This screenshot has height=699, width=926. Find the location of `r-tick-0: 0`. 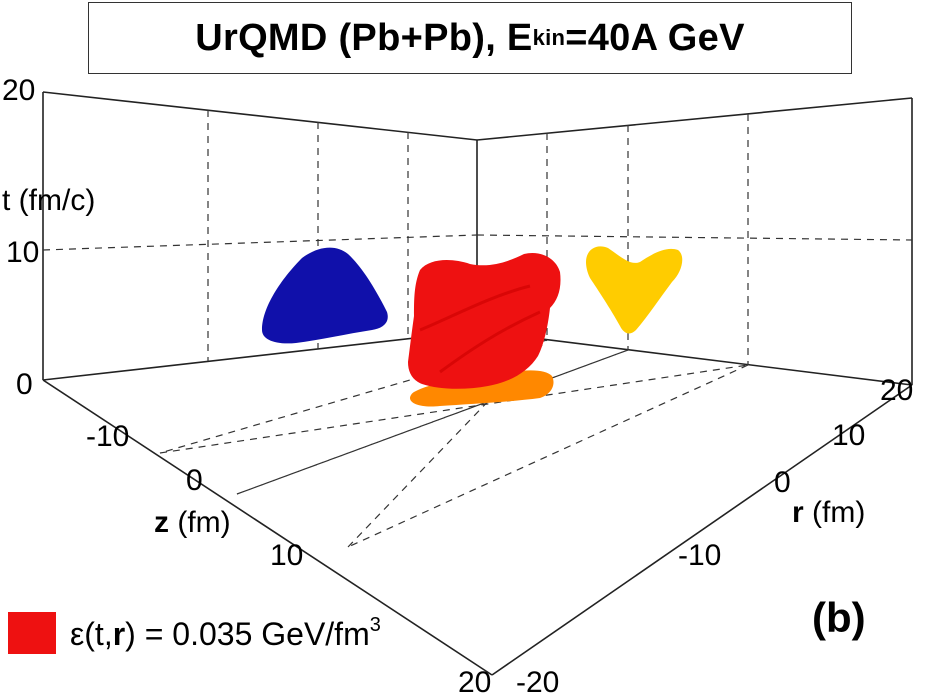

r-tick-0: 0 is located at coordinates (782, 482).